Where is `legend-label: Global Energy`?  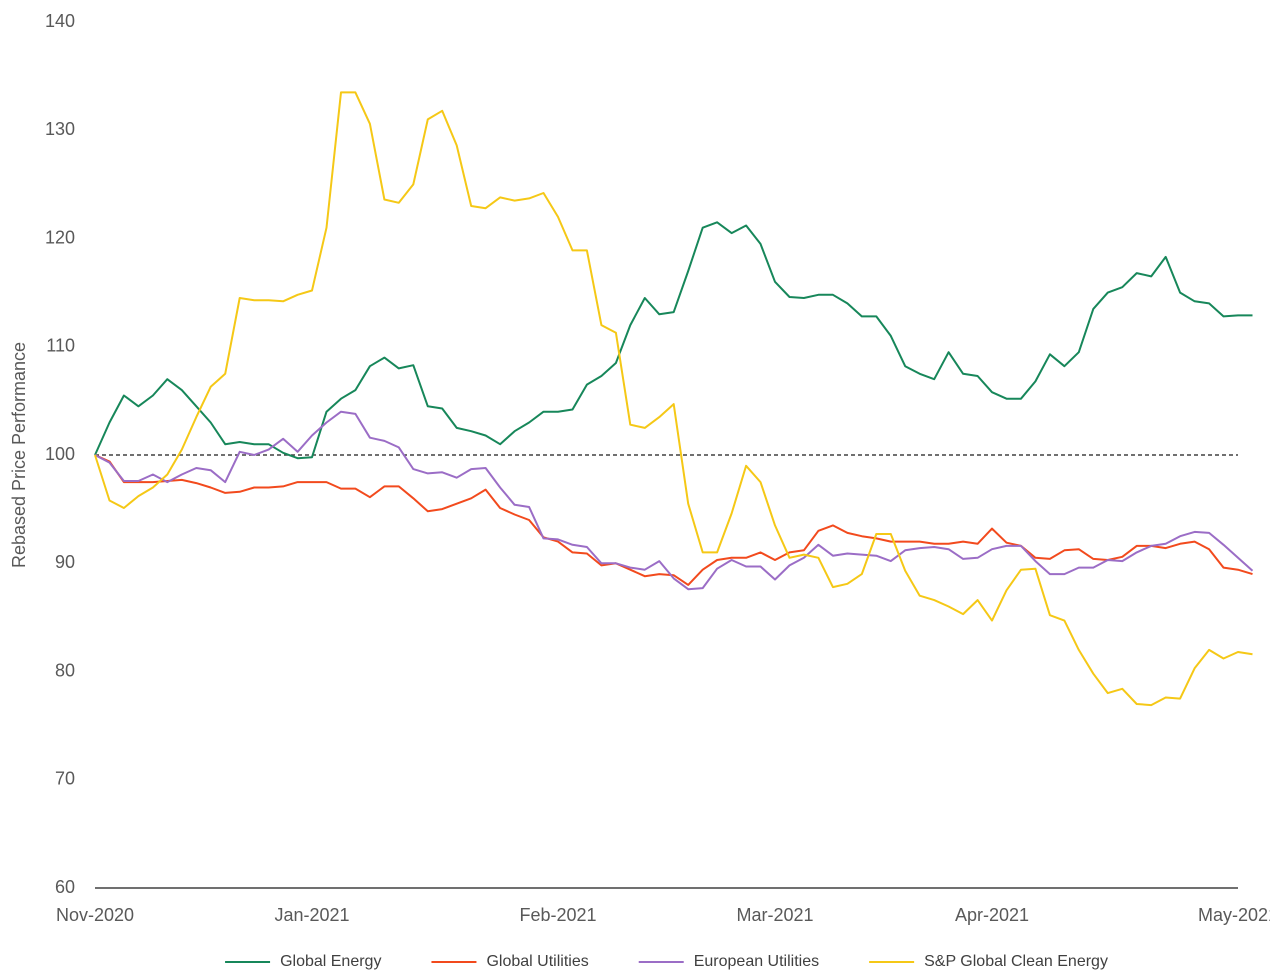 legend-label: Global Energy is located at coordinates (330, 961).